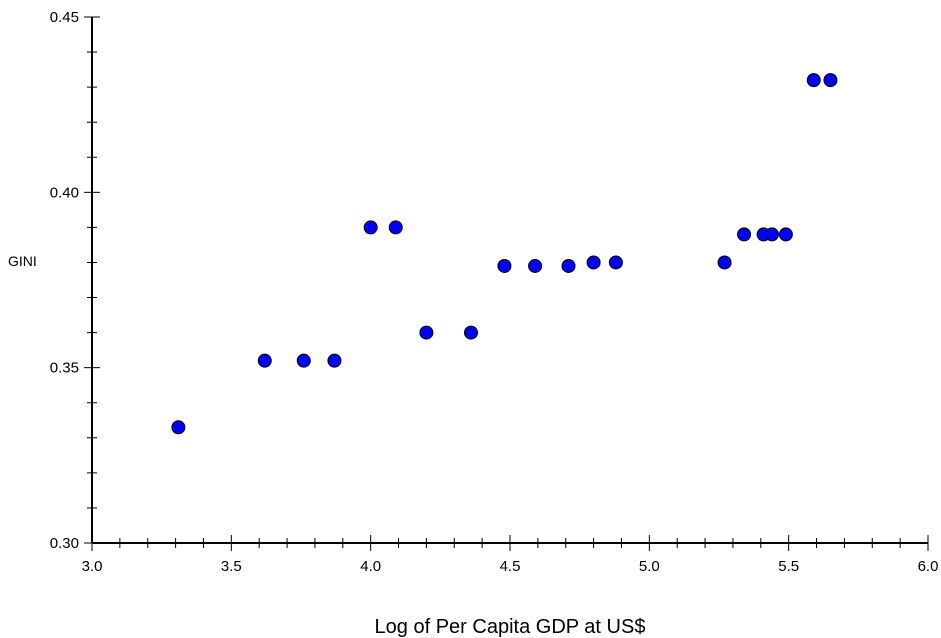 The image size is (941, 638). I want to click on x-tick-label: 3.5, so click(231, 566).